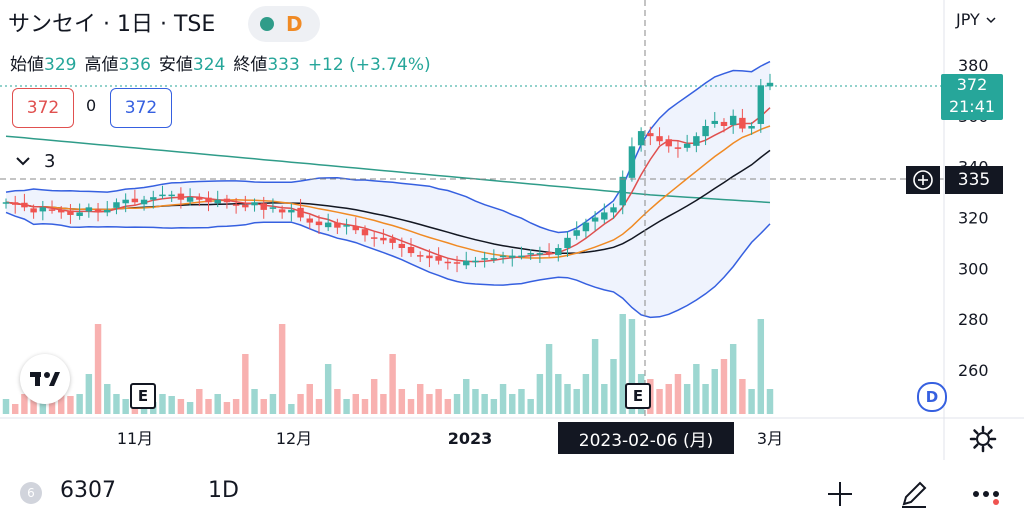  Describe the element at coordinates (43, 108) in the screenshot. I see `sell-button: 372` at that location.